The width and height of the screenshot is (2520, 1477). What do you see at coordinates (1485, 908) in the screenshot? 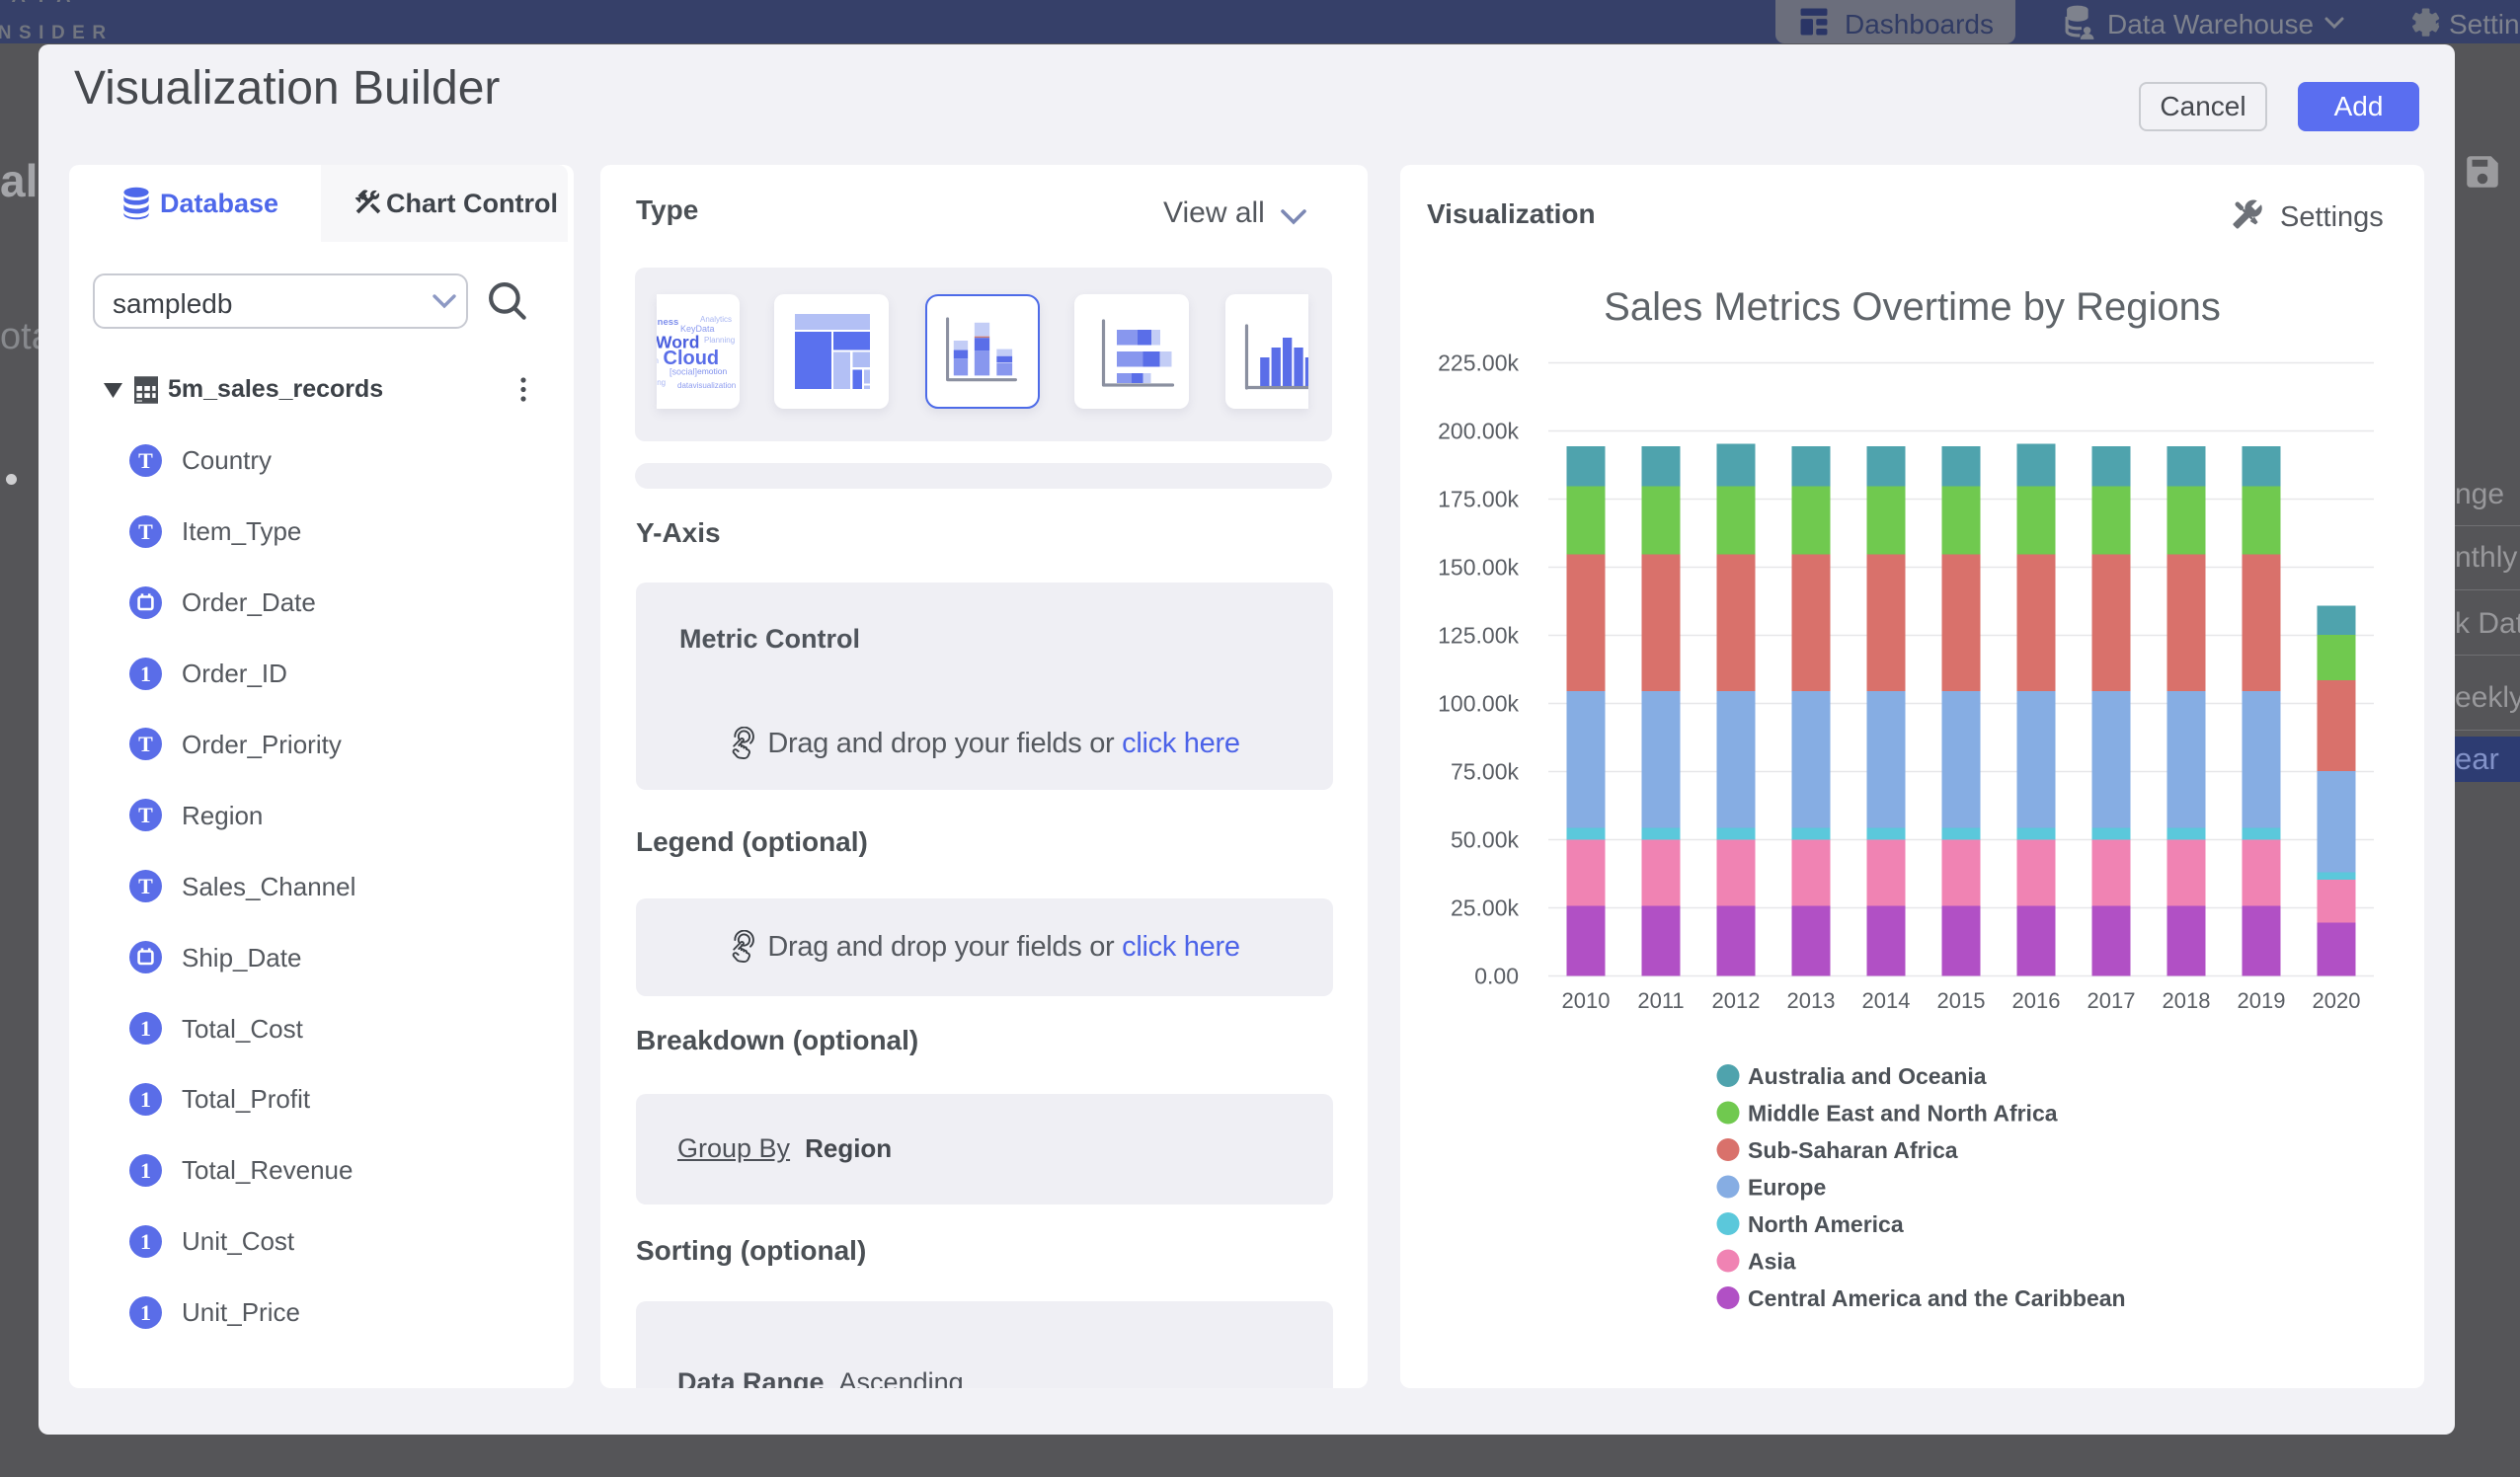
I see `svg-text: 25.00k` at bounding box center [1485, 908].